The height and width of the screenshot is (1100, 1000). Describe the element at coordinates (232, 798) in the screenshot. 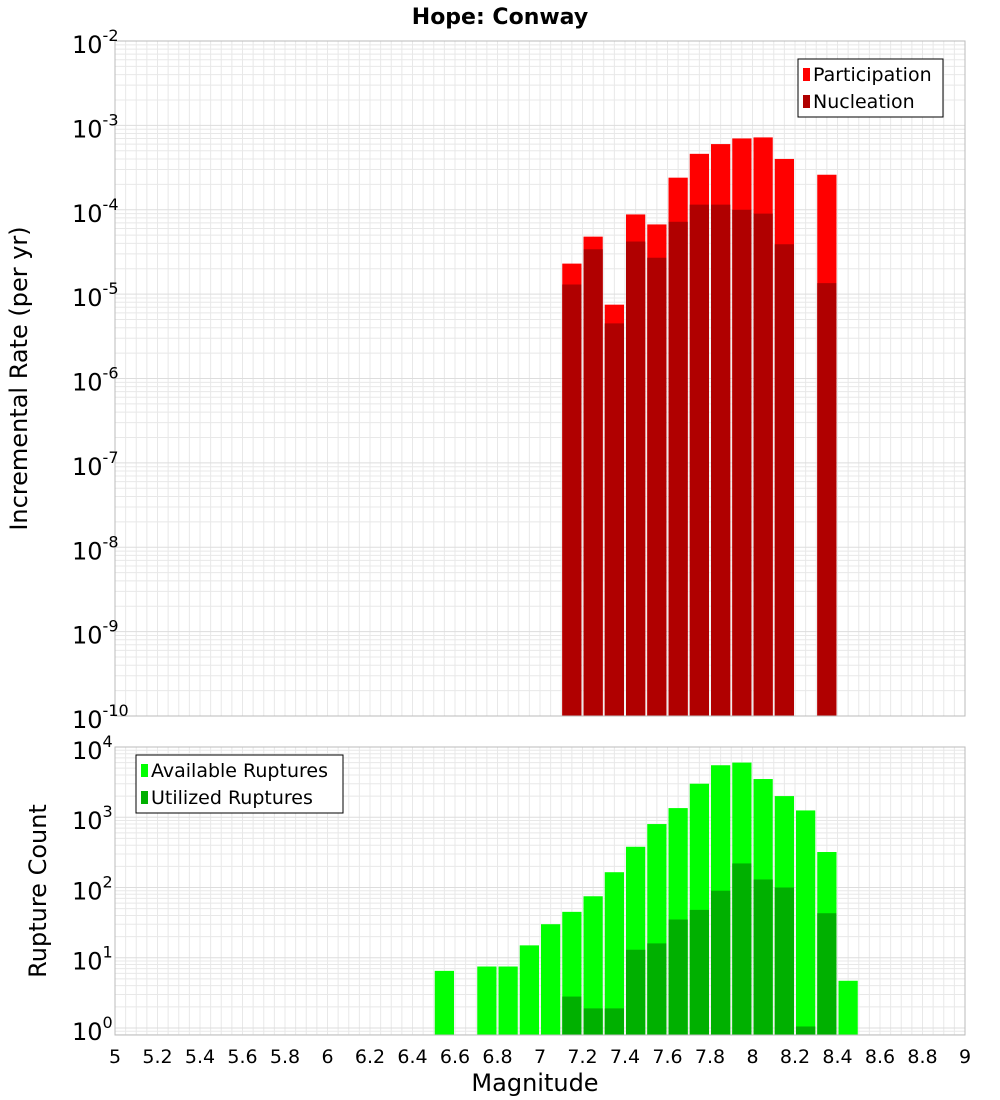

I see `legend-label: Utilized Ruptures` at that location.